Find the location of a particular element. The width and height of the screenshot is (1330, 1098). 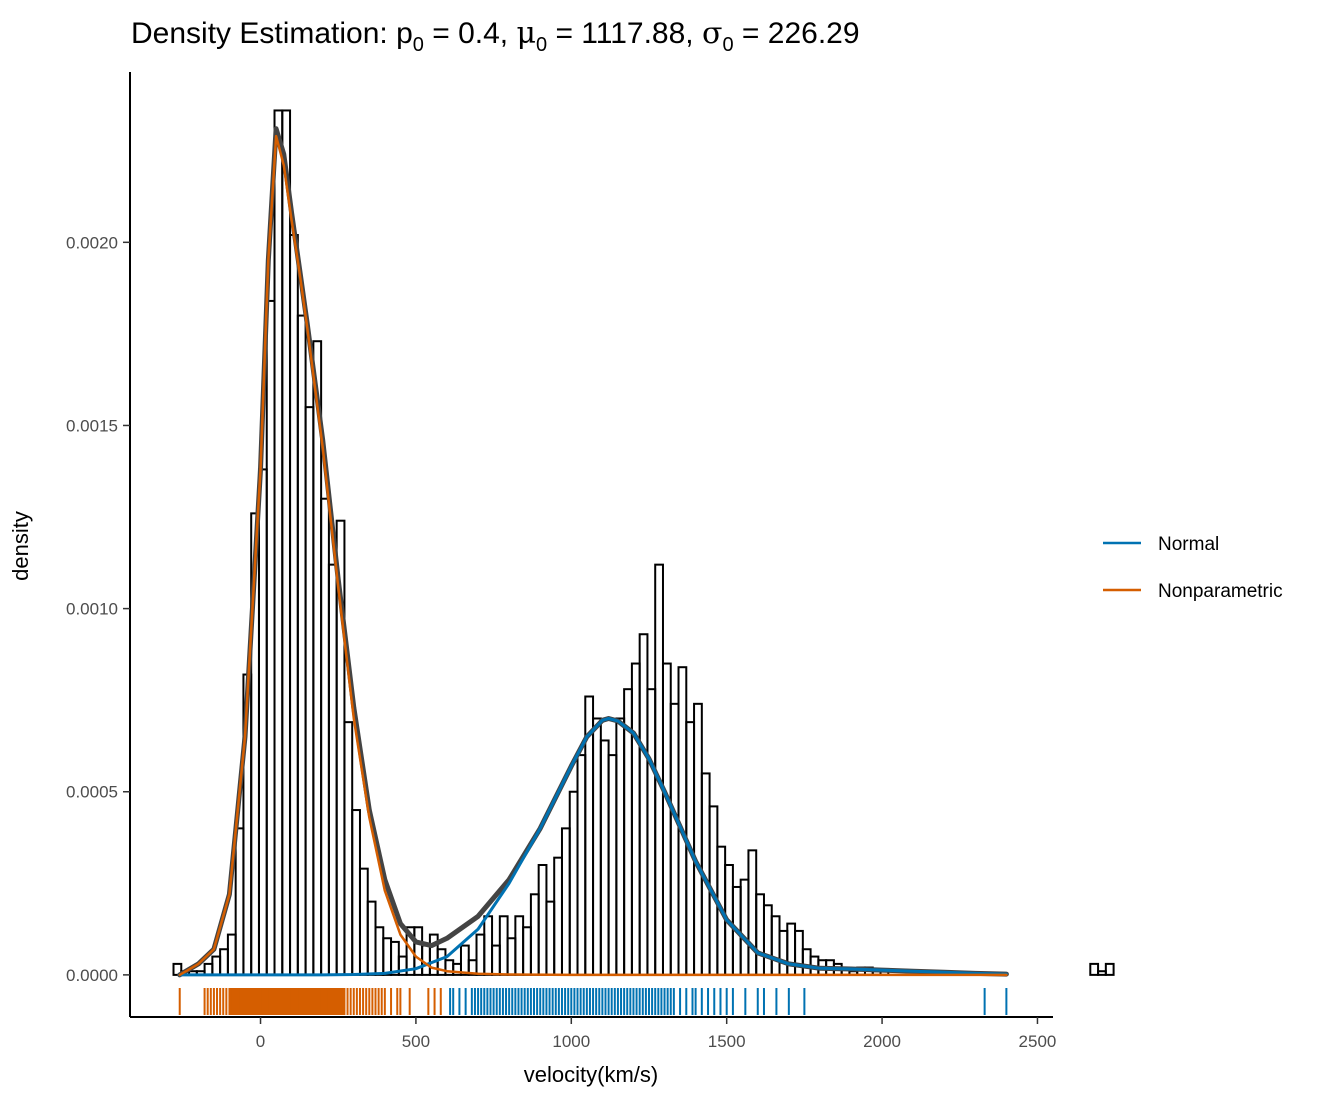

legend: Normal Nonparametric is located at coordinates (1193, 568).